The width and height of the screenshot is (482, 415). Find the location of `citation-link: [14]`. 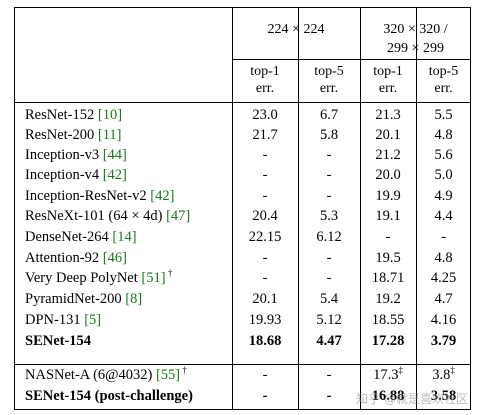

citation-link: [14] is located at coordinates (124, 237).